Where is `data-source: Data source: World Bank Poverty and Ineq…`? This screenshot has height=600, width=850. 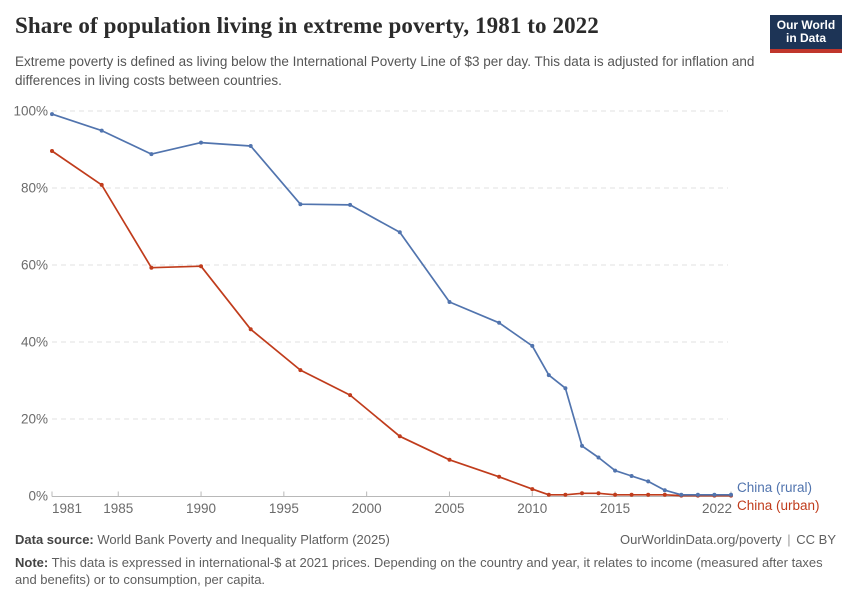 data-source: Data source: World Bank Poverty and Ineq… is located at coordinates (202, 539).